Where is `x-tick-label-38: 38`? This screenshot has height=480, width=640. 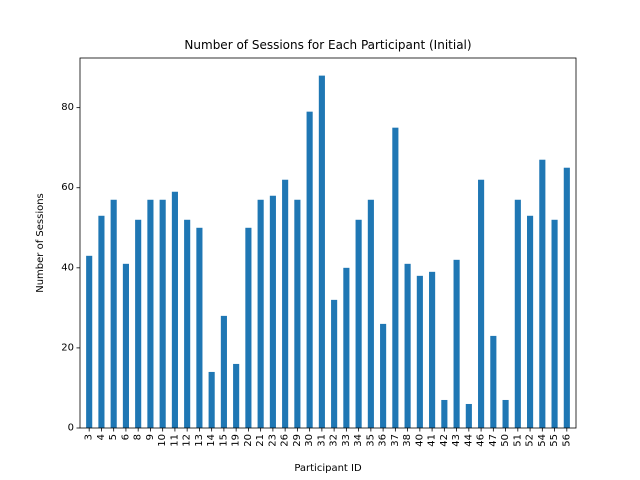
x-tick-label-38: 38 is located at coordinates (407, 440).